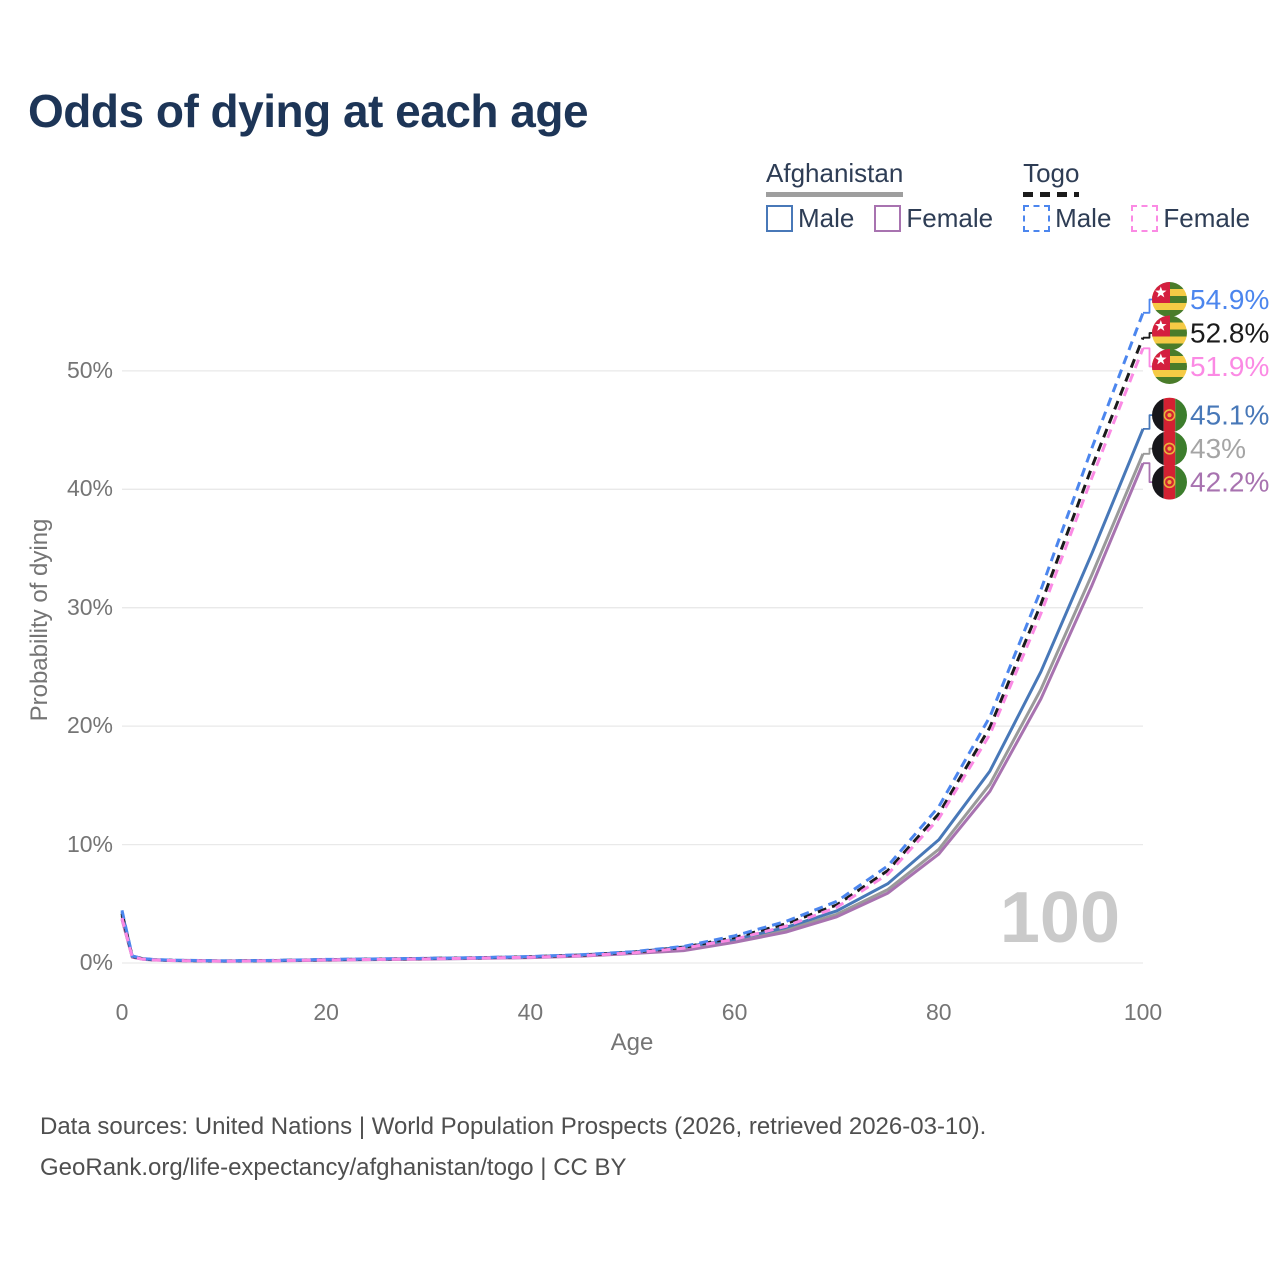 Image resolution: width=1280 pixels, height=1280 pixels. Describe the element at coordinates (1083, 218) in the screenshot. I see `legend-item-togo-male-label: Male` at that location.